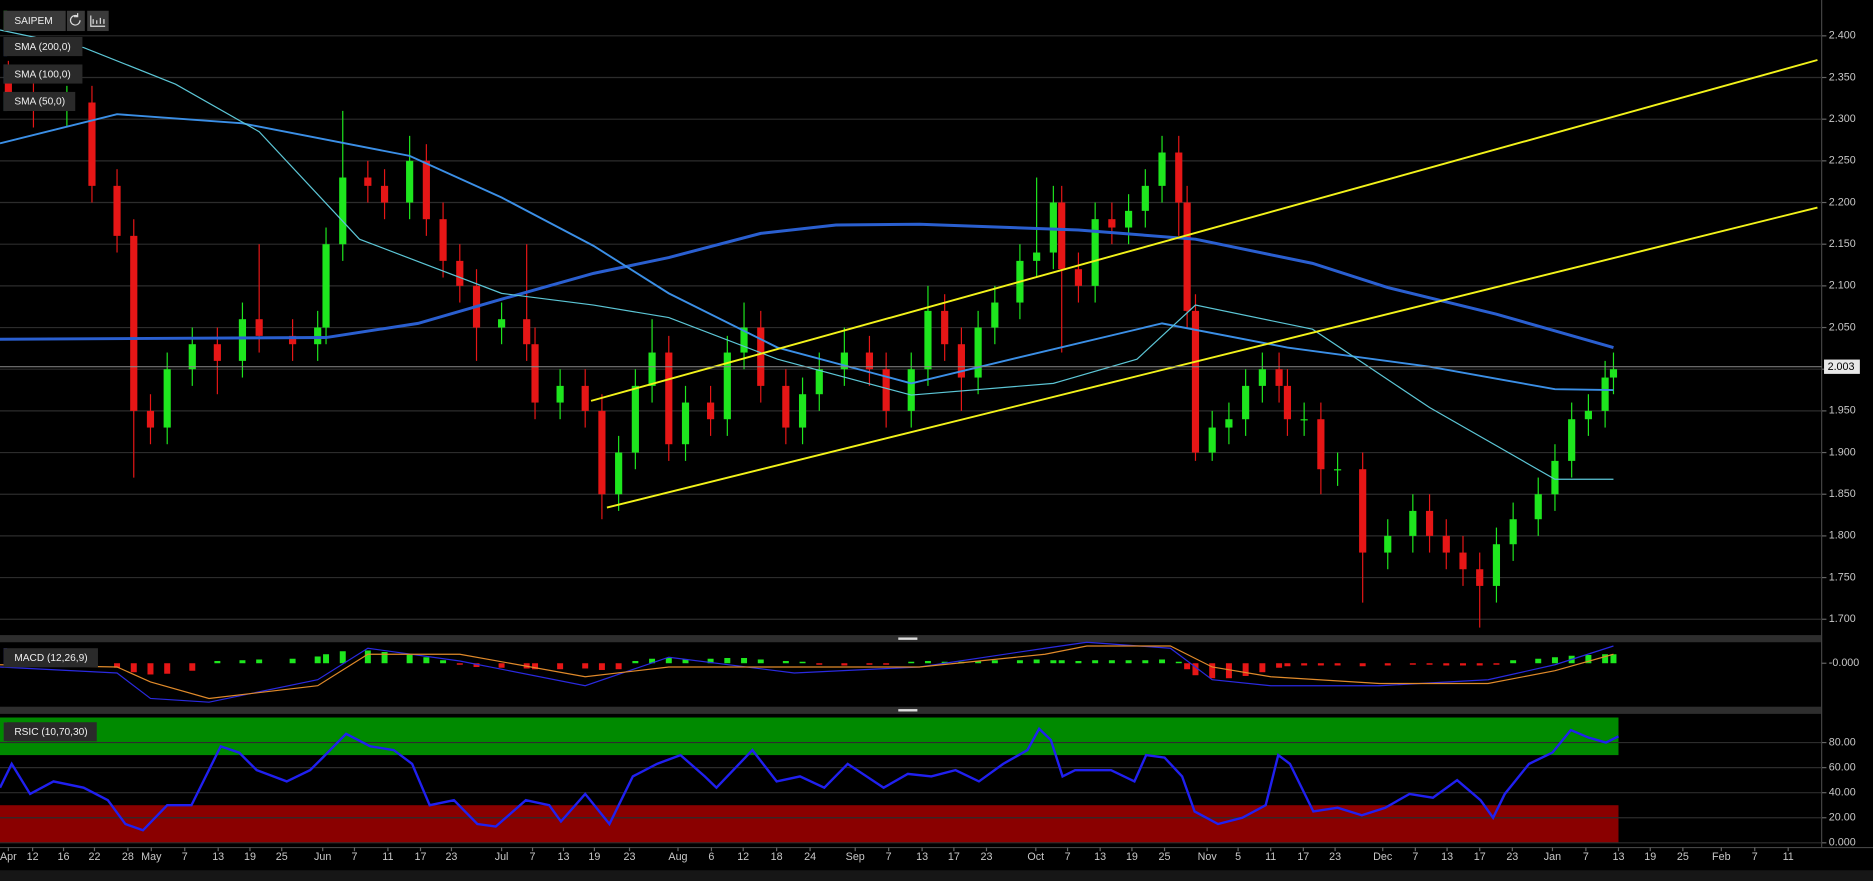 This screenshot has width=1873, height=881. What do you see at coordinates (807, 672) in the screenshot?
I see `macd-line` at bounding box center [807, 672].